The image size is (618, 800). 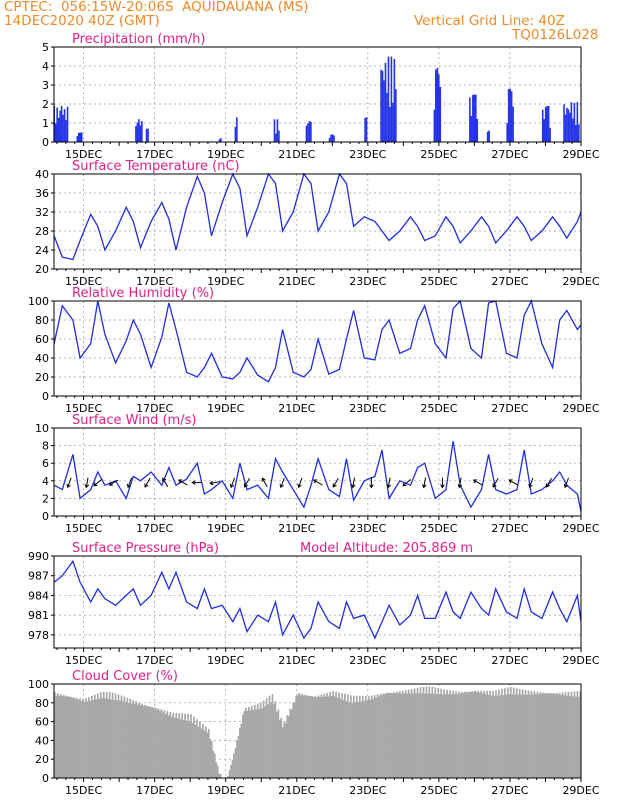 What do you see at coordinates (45, 104) in the screenshot?
I see `precip-ytick-label: 2` at bounding box center [45, 104].